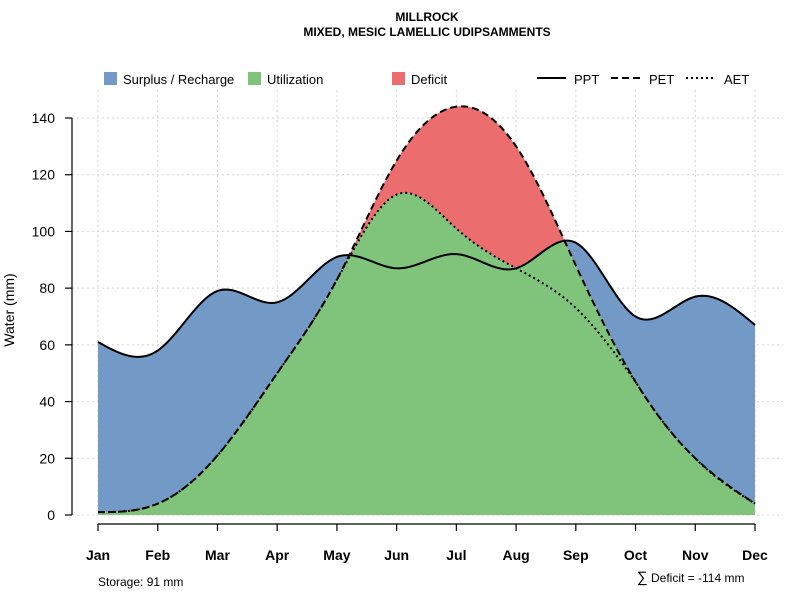  What do you see at coordinates (44, 175) in the screenshot?
I see `y-tick-label: 120` at bounding box center [44, 175].